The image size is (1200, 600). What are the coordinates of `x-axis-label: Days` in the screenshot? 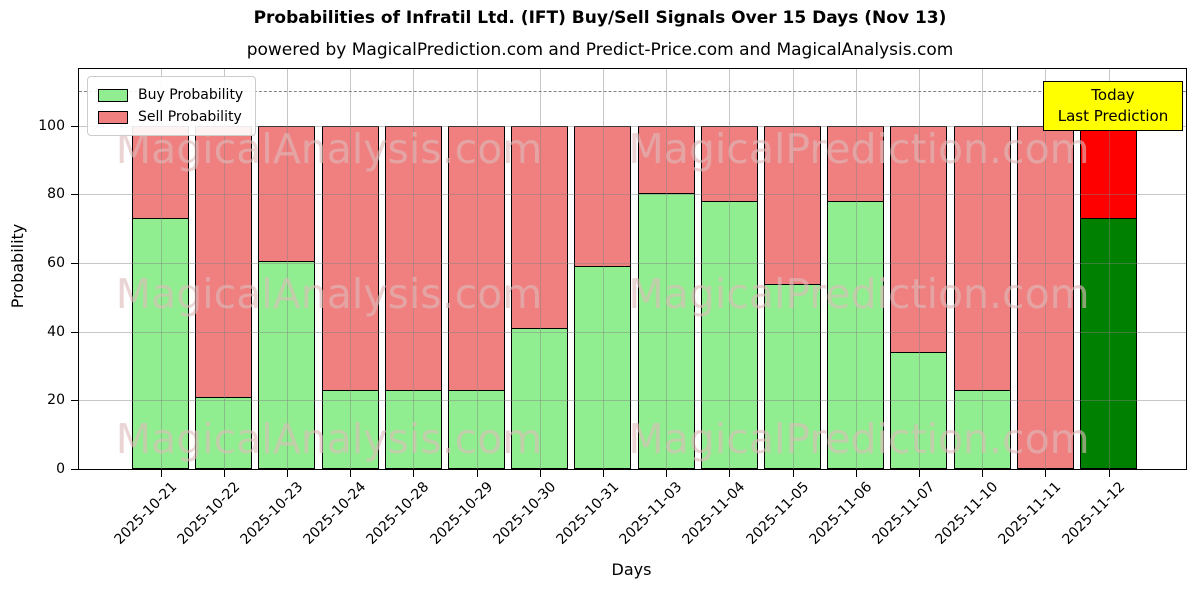 It's located at (631, 569).